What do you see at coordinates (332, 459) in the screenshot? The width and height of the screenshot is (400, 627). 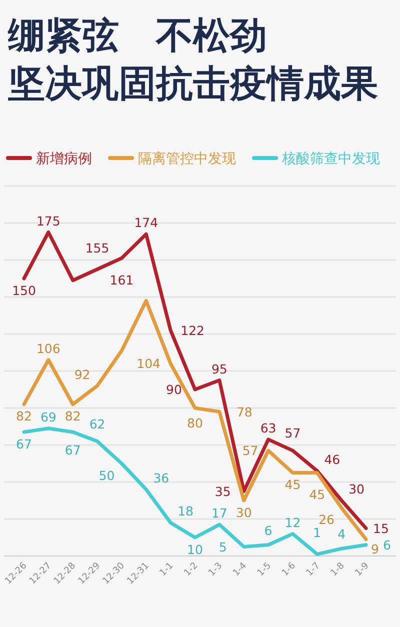 I see `data-label: 46` at bounding box center [332, 459].